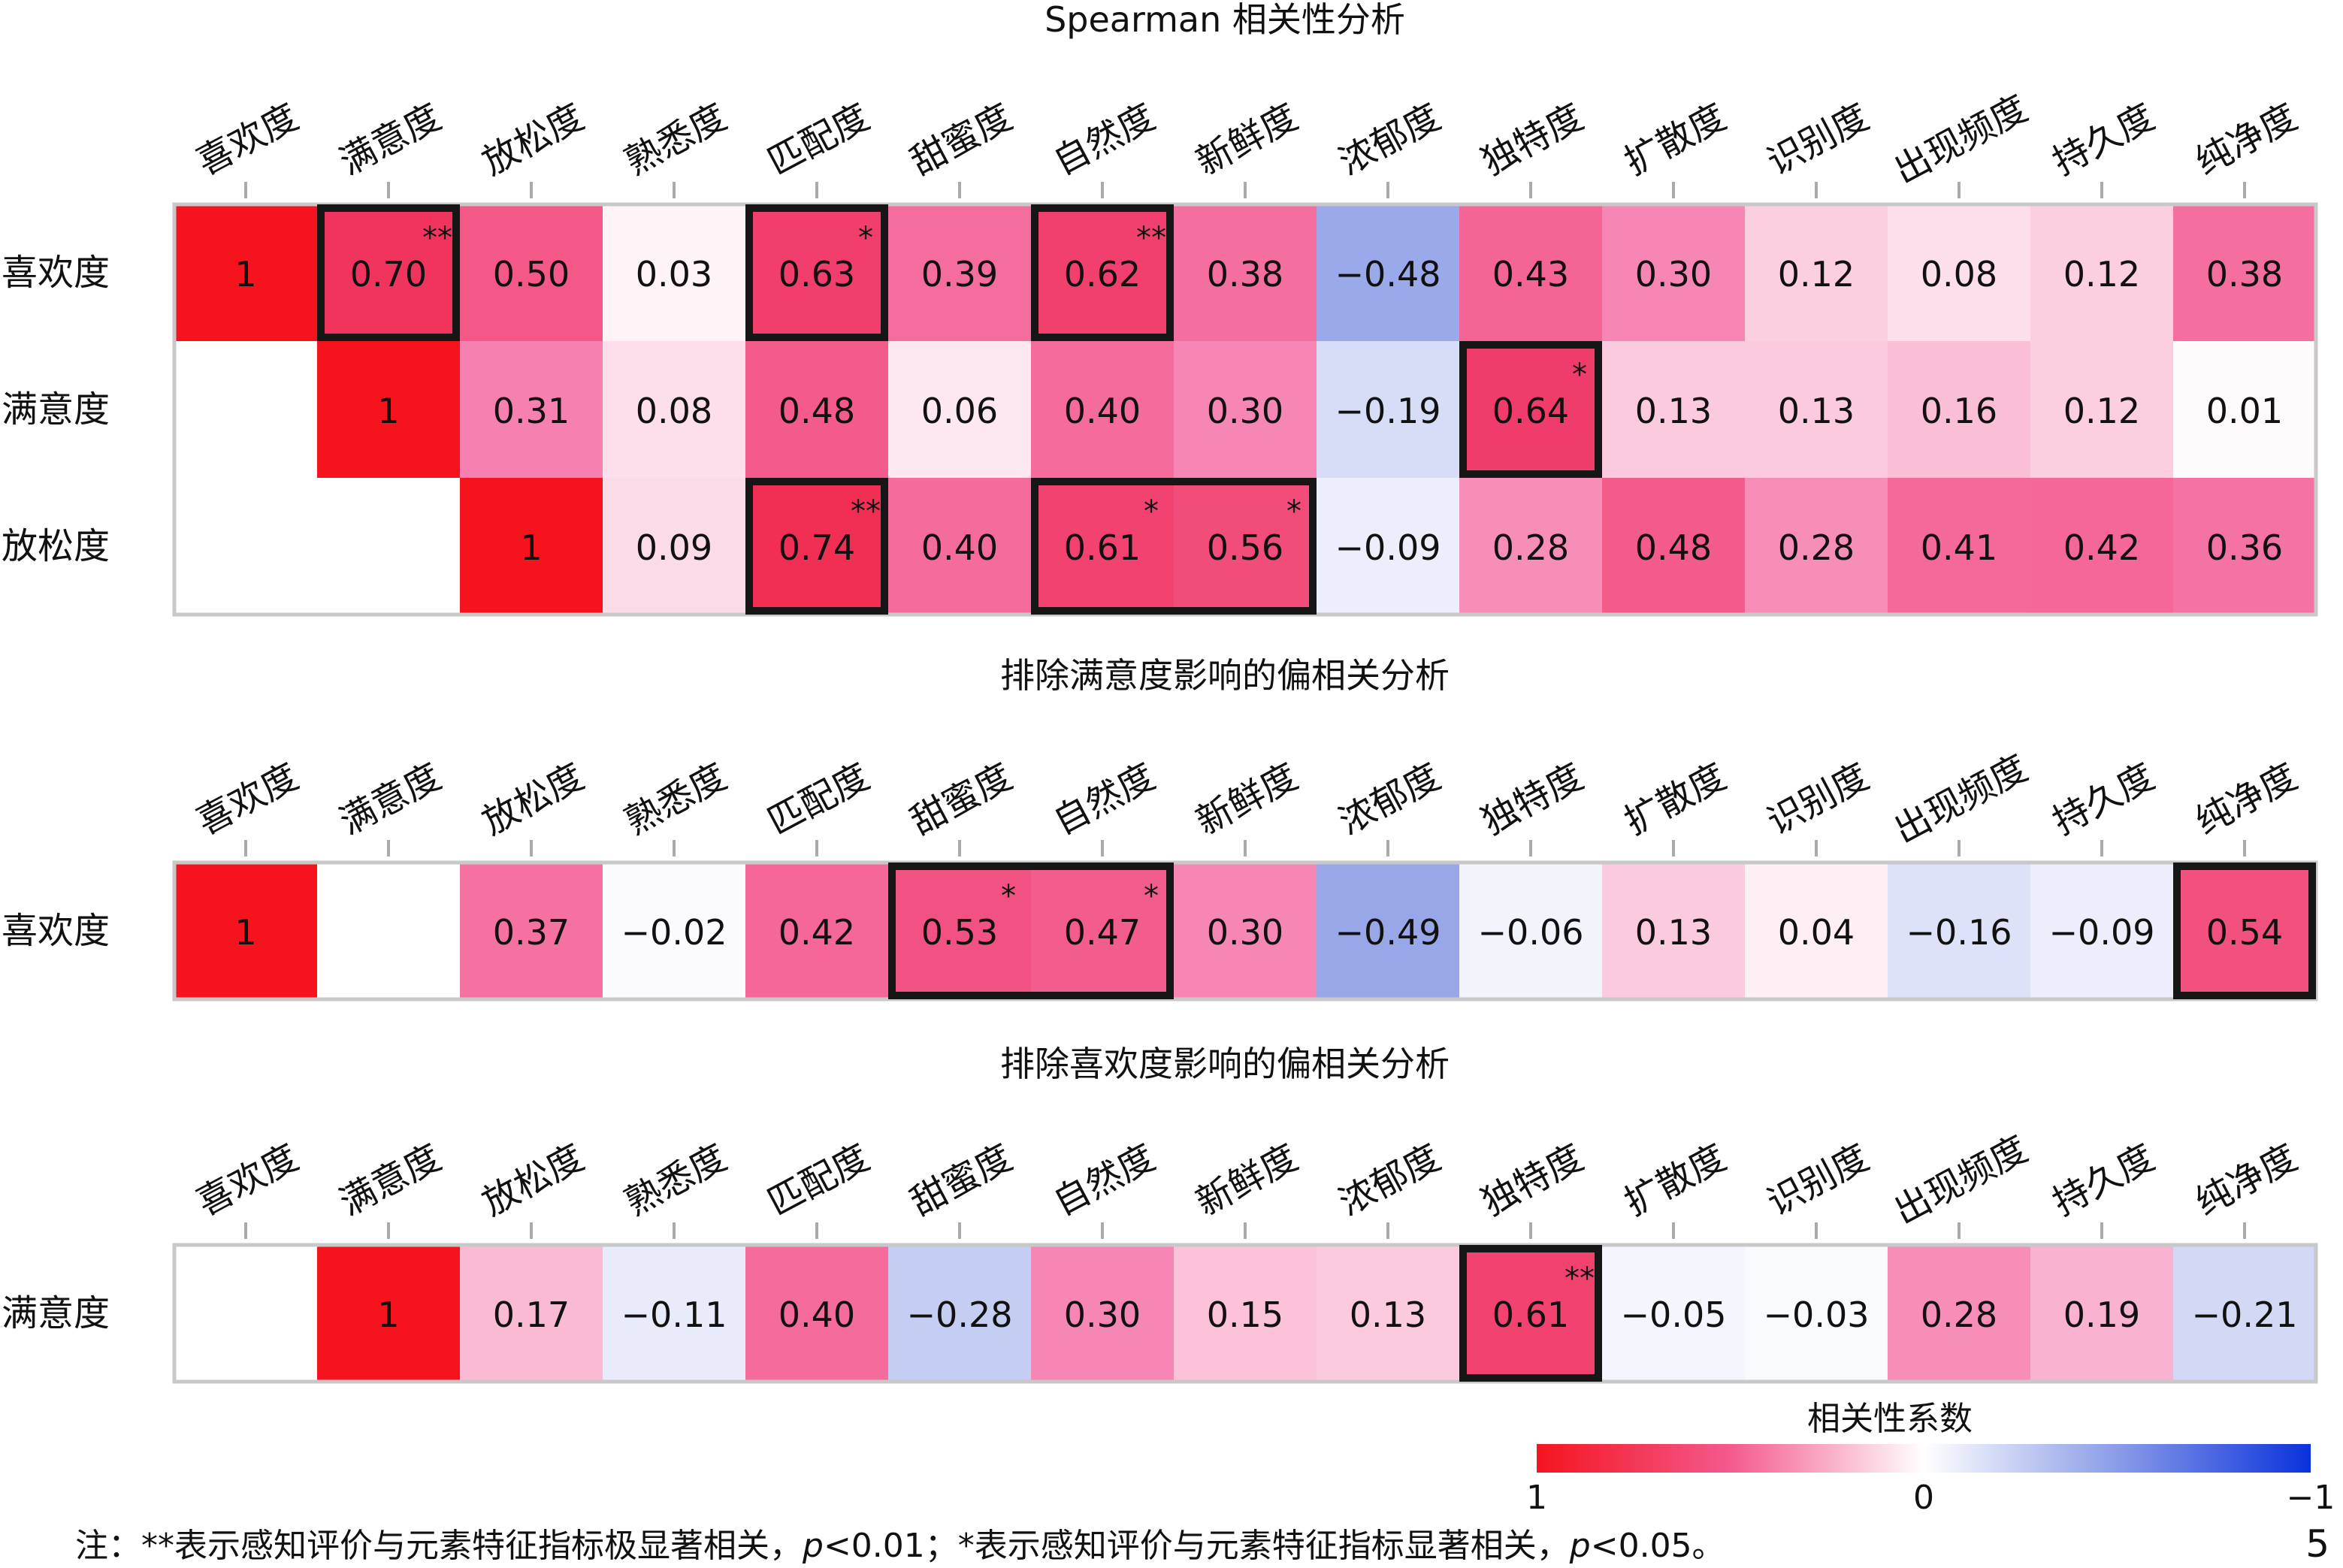 The height and width of the screenshot is (1568, 2343). Describe the element at coordinates (1676, 139) in the screenshot. I see `column-header: 扩散度` at that location.